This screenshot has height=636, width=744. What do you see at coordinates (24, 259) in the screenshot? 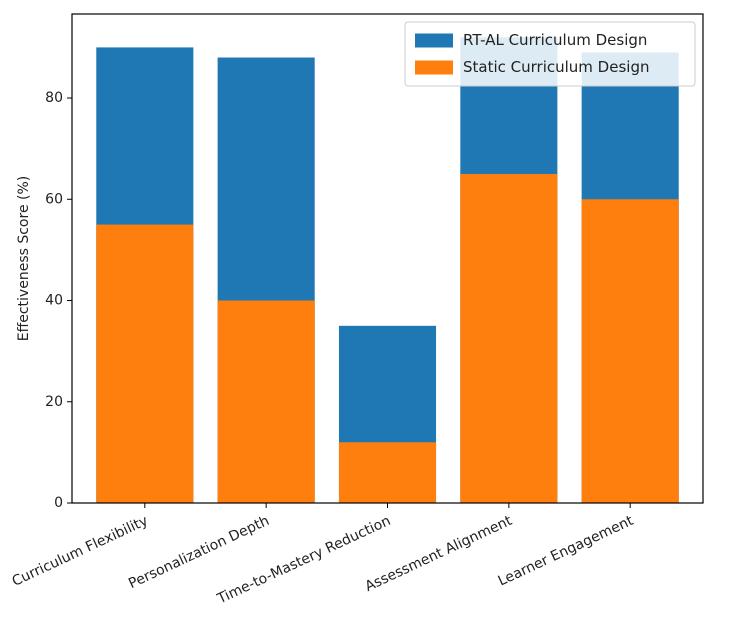
I see `y-axis-title: Effectiveness Score (%)` at bounding box center [24, 259].